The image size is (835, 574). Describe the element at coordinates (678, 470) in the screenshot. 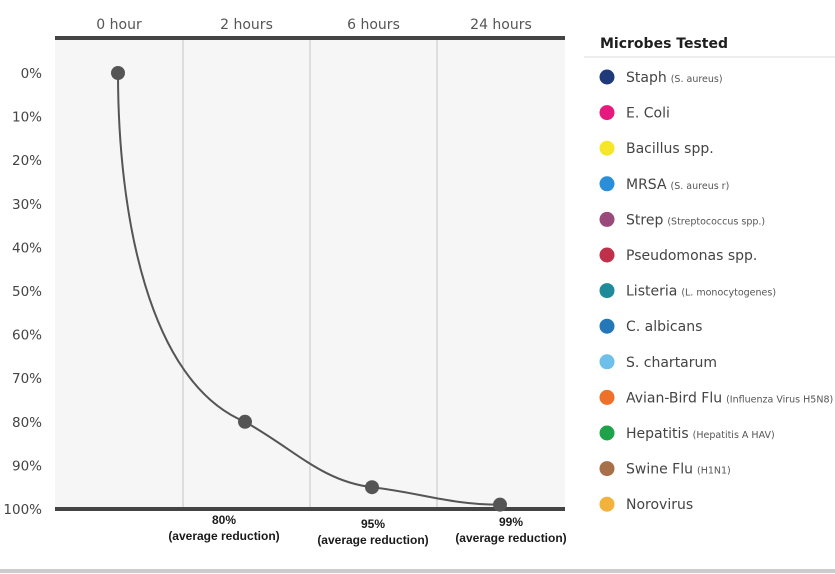

I see `legend-label: Swine Flu (H1N1)` at that location.